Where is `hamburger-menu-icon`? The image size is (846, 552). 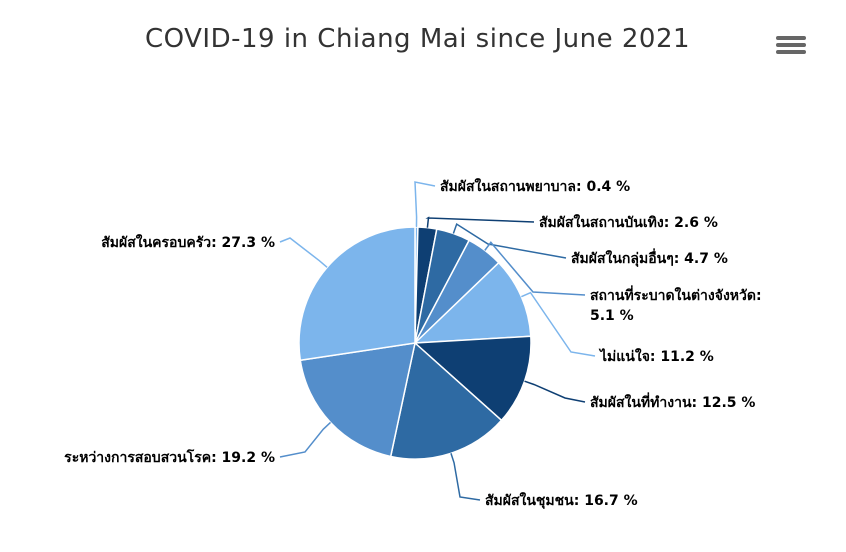 hamburger-menu-icon is located at coordinates (791, 48).